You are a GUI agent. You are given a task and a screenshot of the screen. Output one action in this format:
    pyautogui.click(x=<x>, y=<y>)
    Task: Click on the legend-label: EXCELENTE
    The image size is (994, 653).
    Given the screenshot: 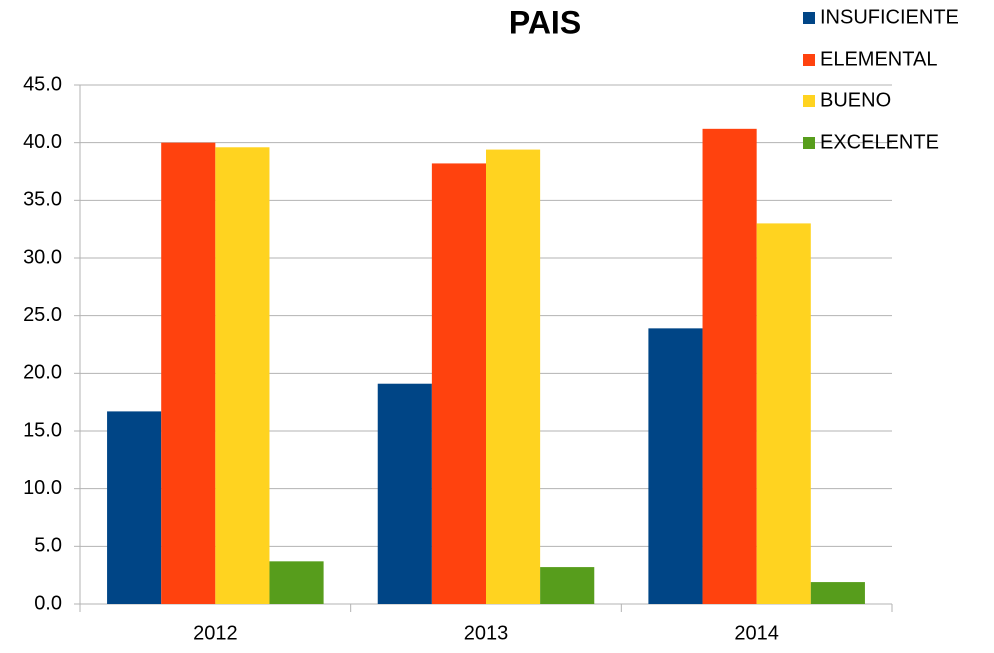 What is the action you would take?
    pyautogui.click(x=879, y=142)
    